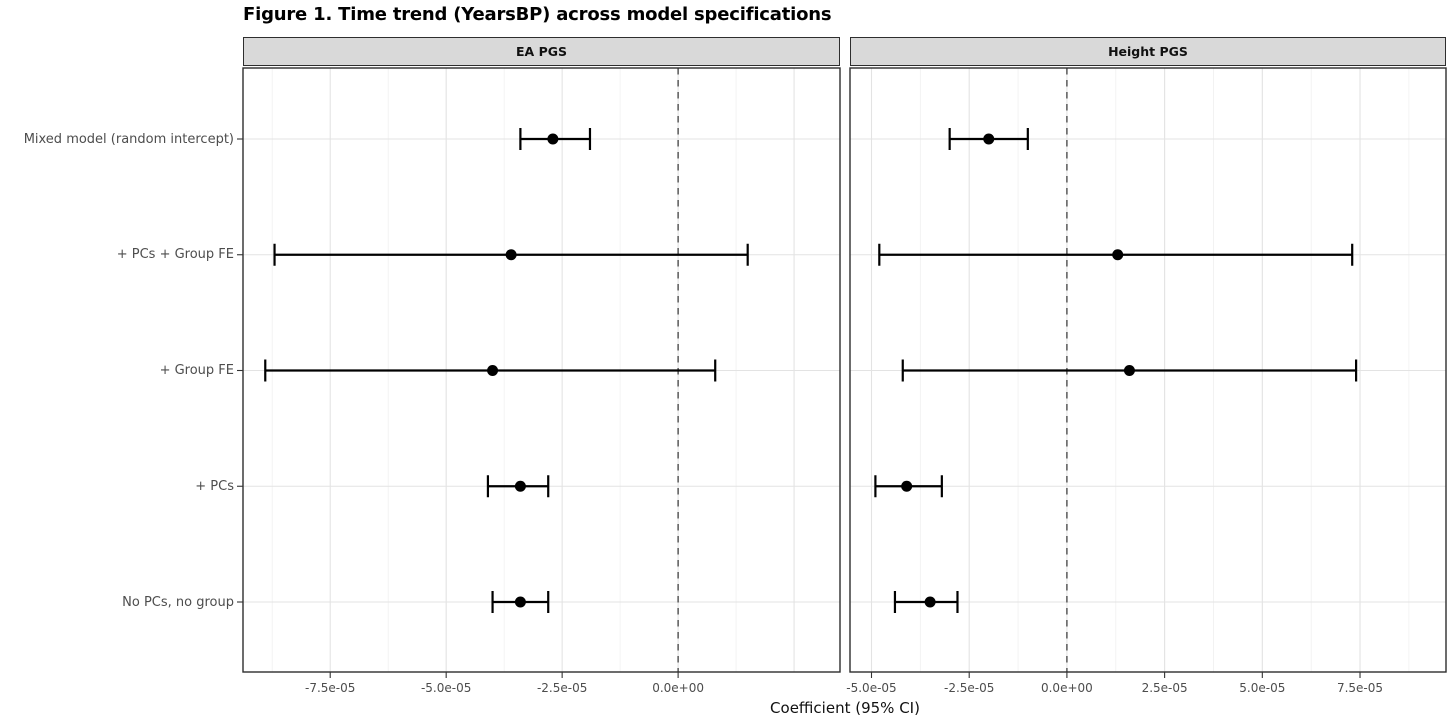 Image resolution: width=1456 pixels, height=728 pixels. I want to click on y-axis-tick-label: Mixed model (random intercept), so click(128, 139).